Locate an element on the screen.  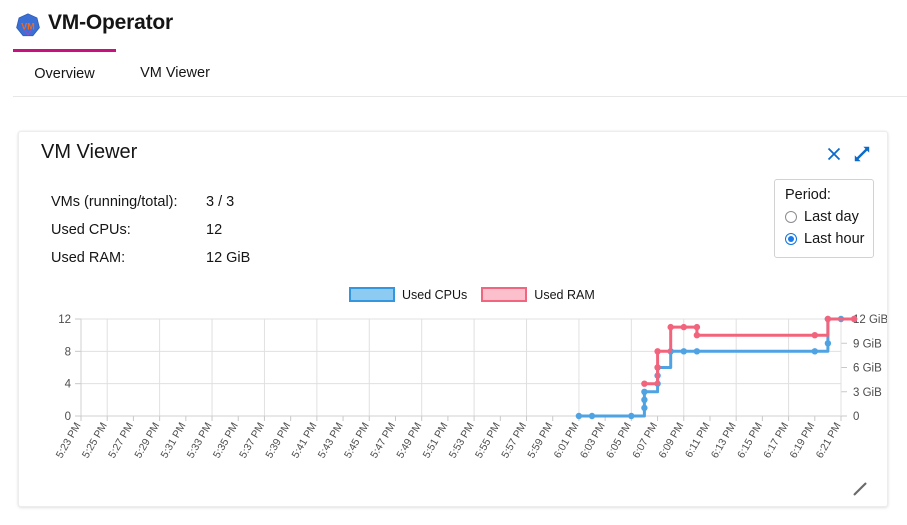
resize-grip-icon is located at coordinates (860, 489).